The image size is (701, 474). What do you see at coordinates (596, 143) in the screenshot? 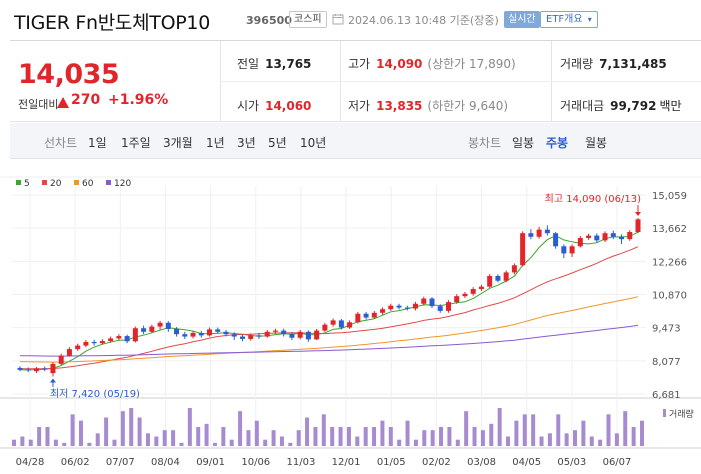
I see `monthly-candle-button: 월봉` at bounding box center [596, 143].